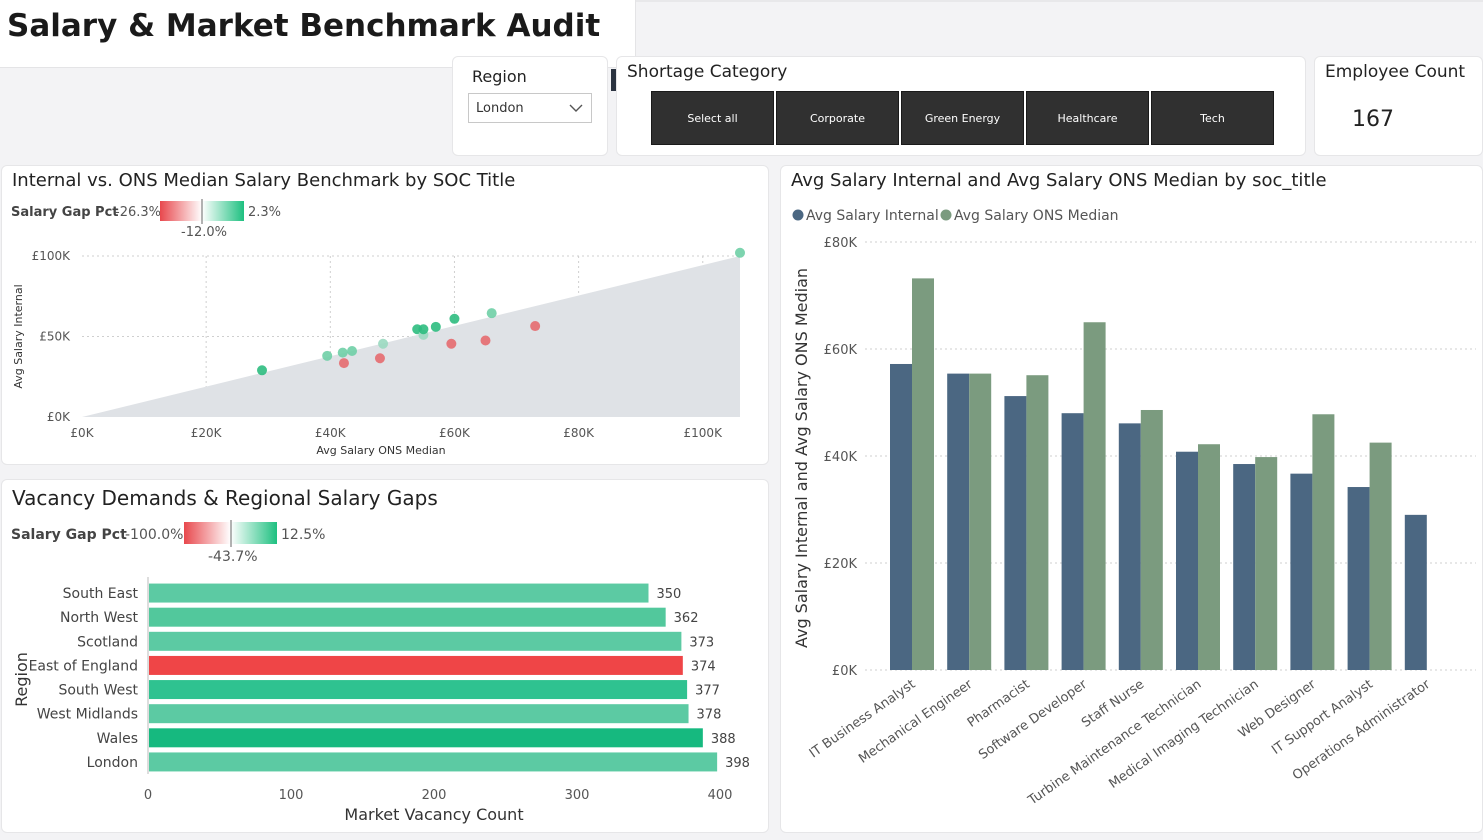 This screenshot has width=1483, height=840. What do you see at coordinates (18, 336) in the screenshot?
I see `scatter-y-axis-label: Avg Salary Internal` at bounding box center [18, 336].